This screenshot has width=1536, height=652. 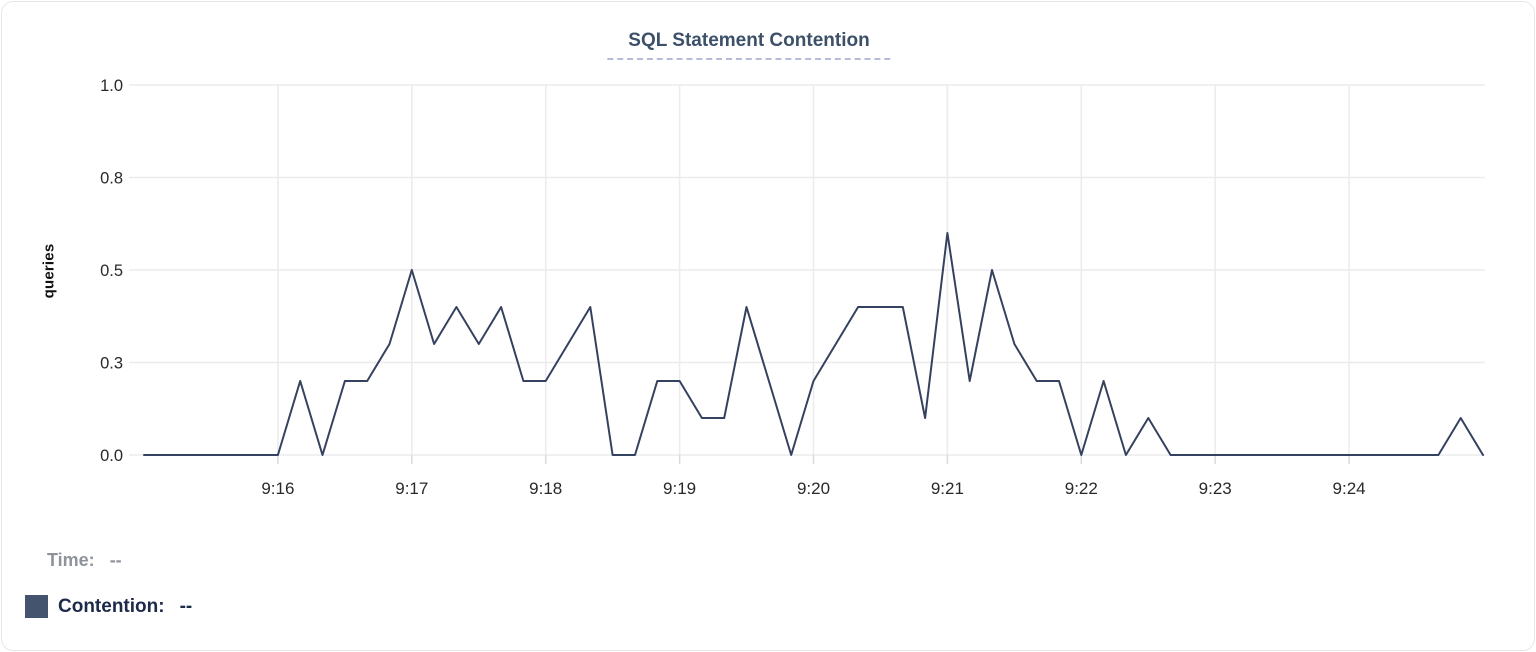 I want to click on legend-time-label: Time:, so click(x=71, y=560).